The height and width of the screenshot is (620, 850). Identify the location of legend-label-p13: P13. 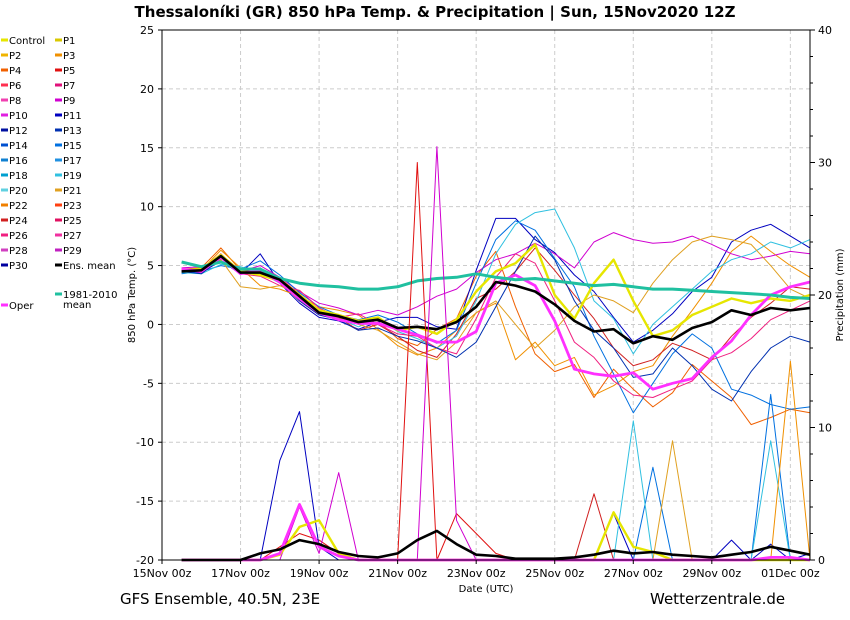
(72, 131).